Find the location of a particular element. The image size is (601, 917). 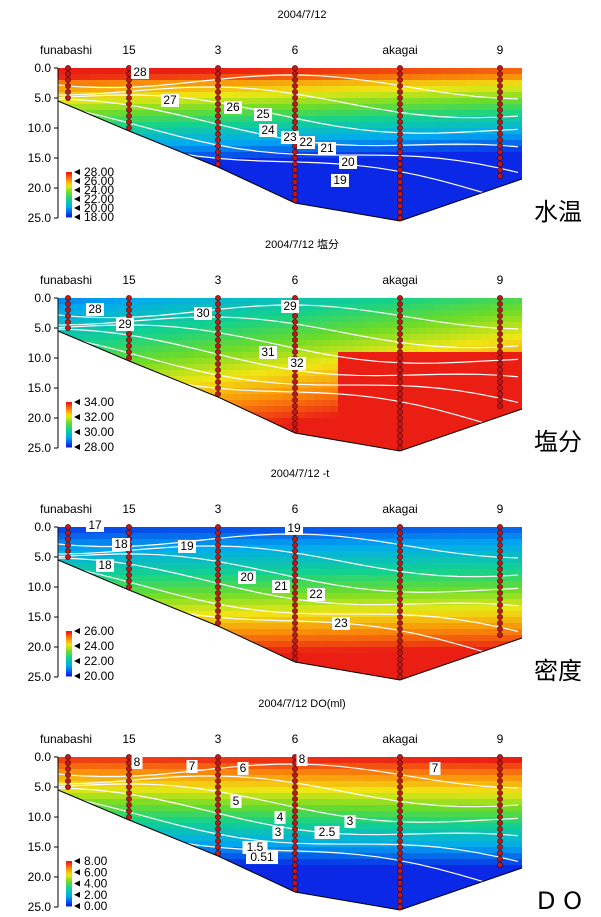

y-tick-label: 10.0 is located at coordinates (40, 358).